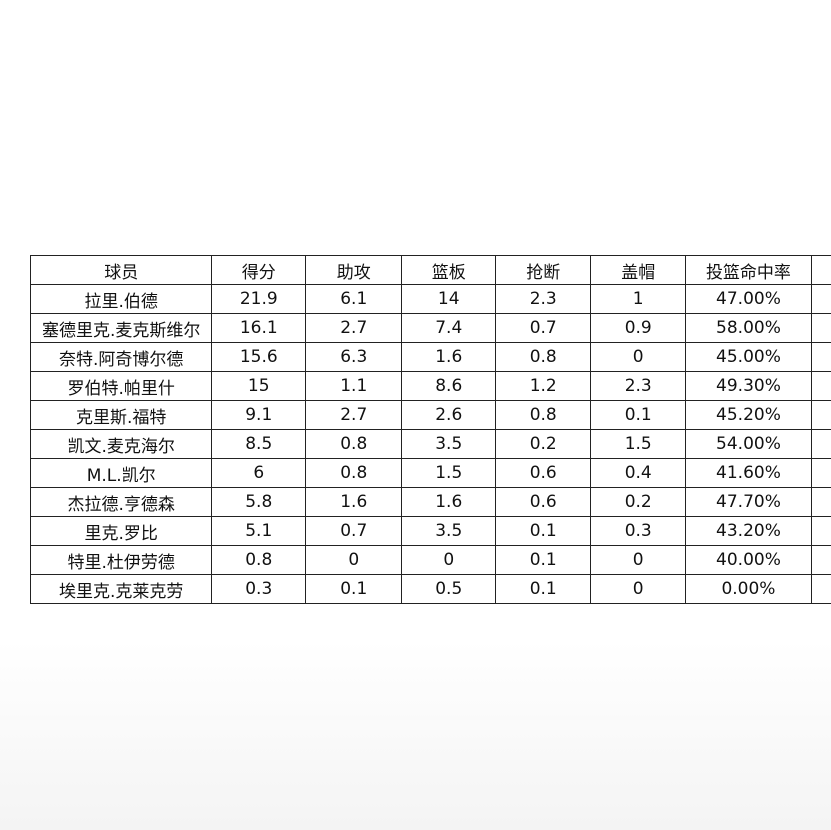 The width and height of the screenshot is (831, 830). Describe the element at coordinates (354, 299) in the screenshot. I see `stat-cell: 6.1` at that location.